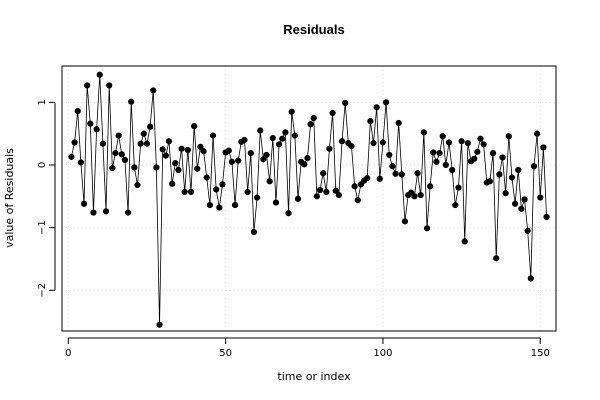  What do you see at coordinates (46, 198) in the screenshot?
I see `y-axis: −2 −1 0 1` at bounding box center [46, 198].